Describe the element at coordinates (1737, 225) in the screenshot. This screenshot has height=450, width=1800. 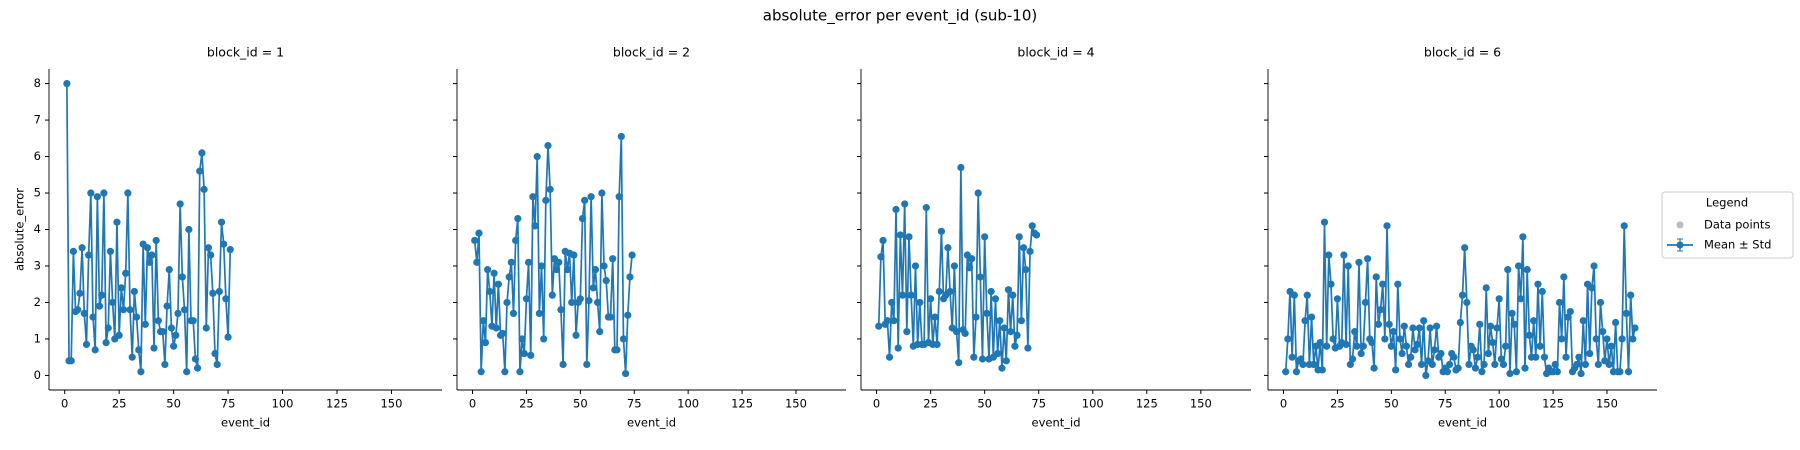
I see `legend-label: Data points` at that location.